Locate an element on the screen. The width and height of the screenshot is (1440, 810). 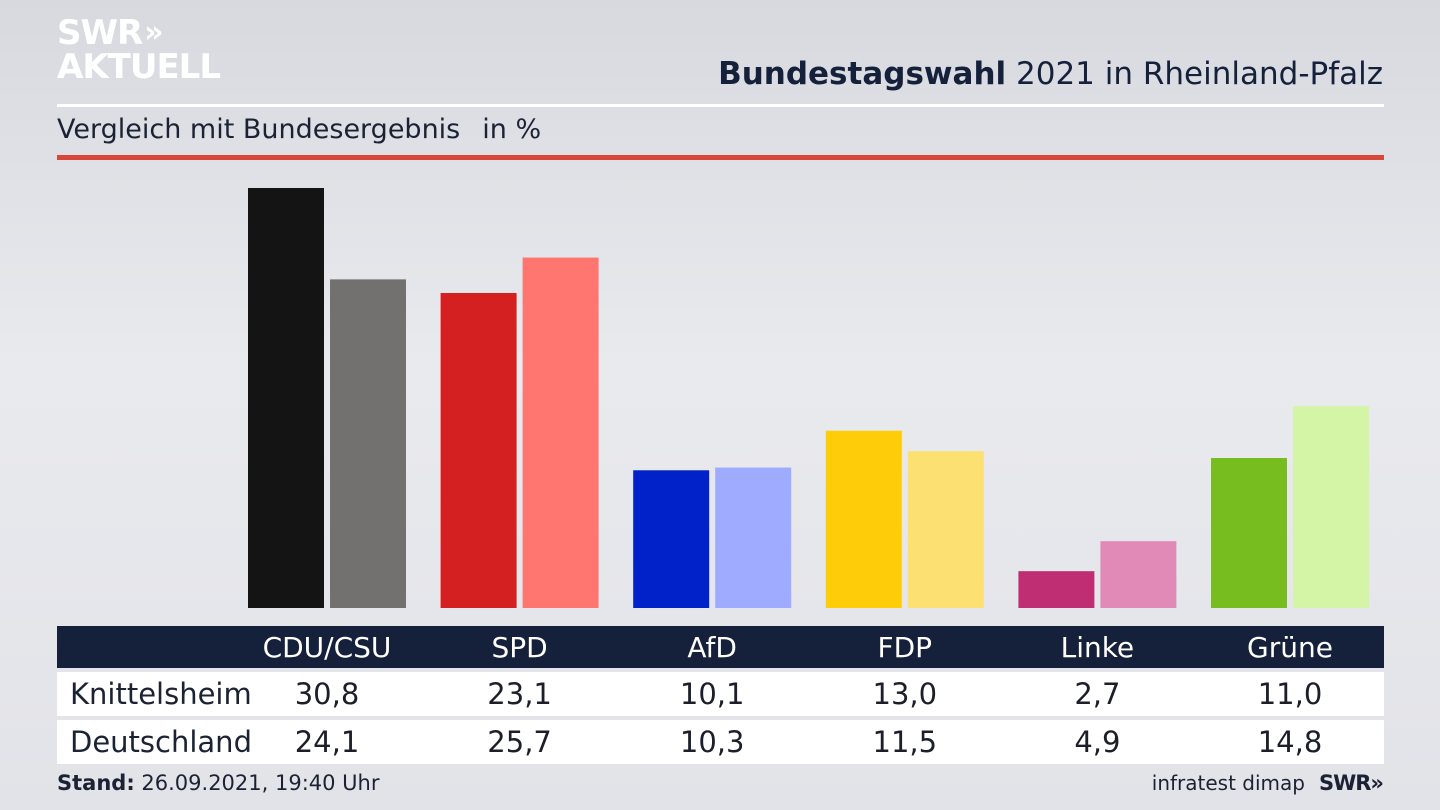
value-knittelsheim-spd: 23,1 is located at coordinates (519, 694).